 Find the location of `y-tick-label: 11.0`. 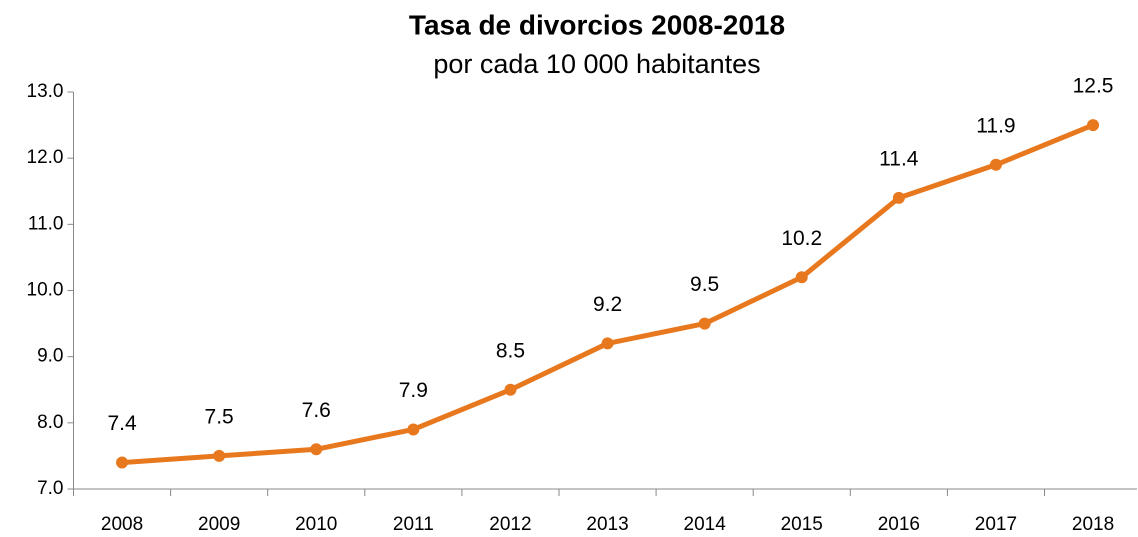

y-tick-label: 11.0 is located at coordinates (46, 223).